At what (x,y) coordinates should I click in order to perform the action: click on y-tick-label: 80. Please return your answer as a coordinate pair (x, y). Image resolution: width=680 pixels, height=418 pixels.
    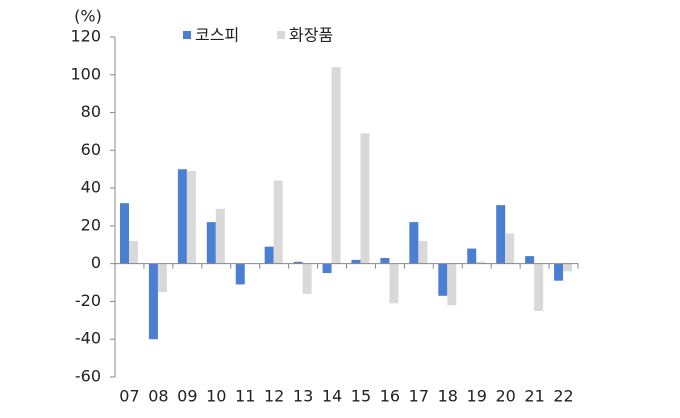
    Looking at the image, I should click on (91, 111).